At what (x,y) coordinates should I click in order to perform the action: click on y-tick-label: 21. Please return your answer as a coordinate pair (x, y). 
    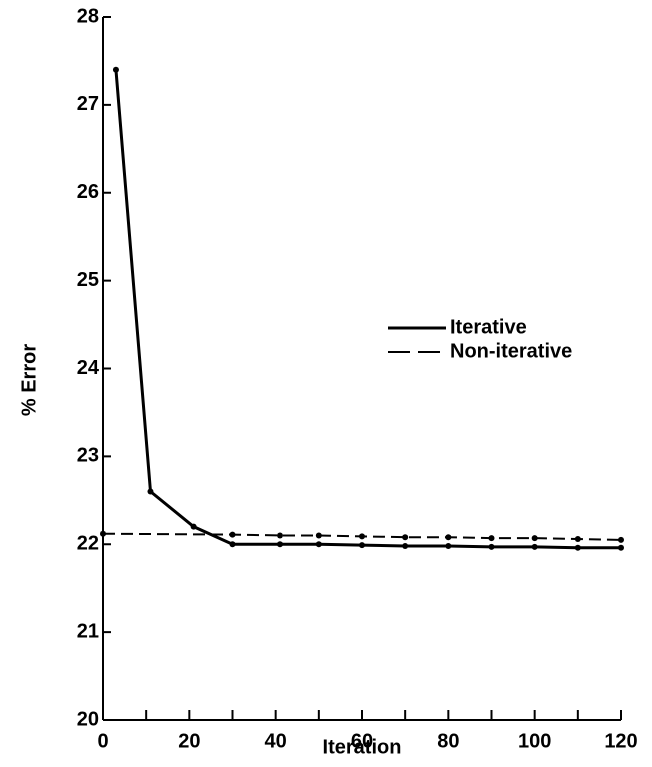
    Looking at the image, I should click on (88, 631).